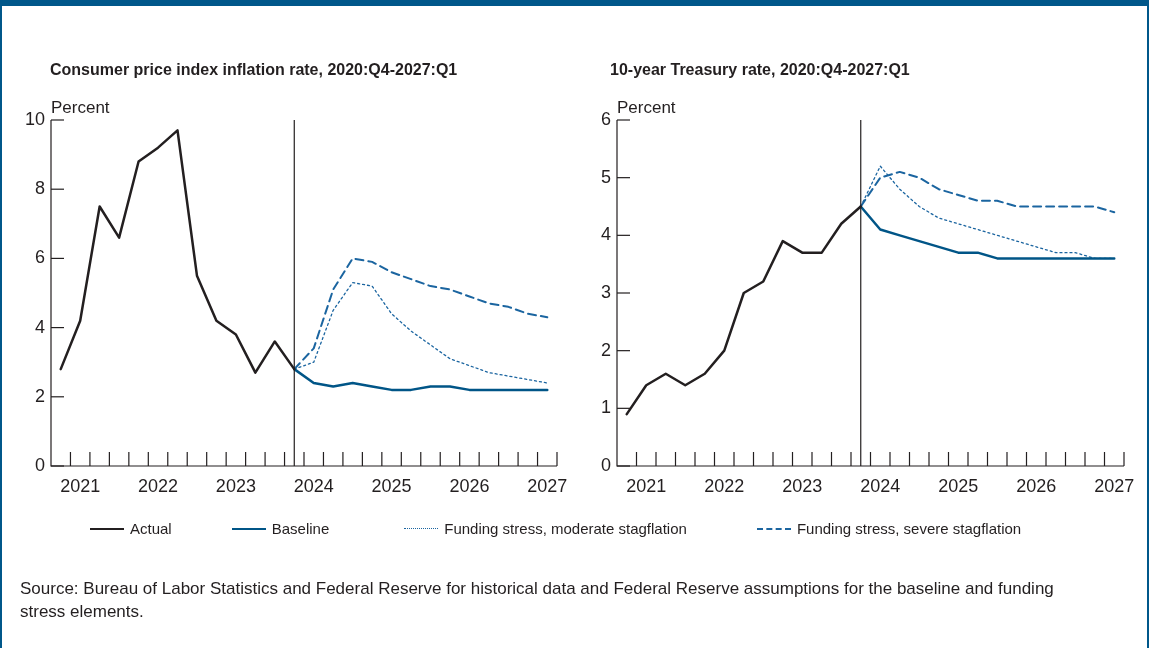 The height and width of the screenshot is (648, 1149). I want to click on legend-label: Baseline, so click(300, 528).